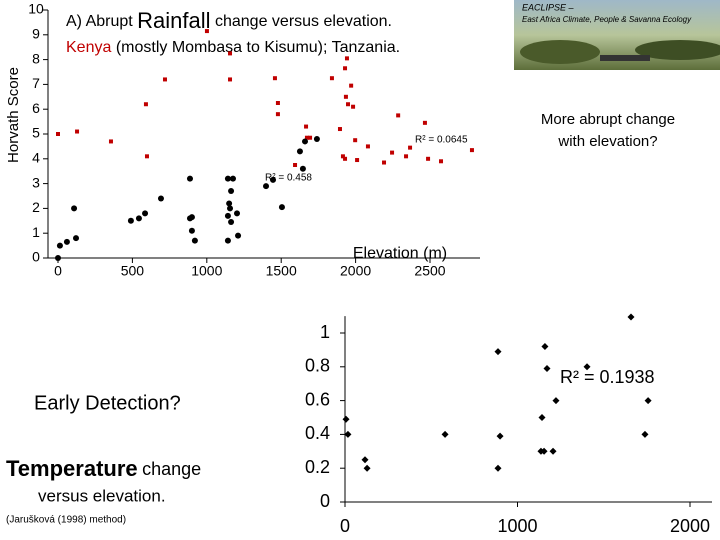 Image resolution: width=720 pixels, height=540 pixels. What do you see at coordinates (173, 20) in the screenshot?
I see `title-part: Rainfall` at bounding box center [173, 20].